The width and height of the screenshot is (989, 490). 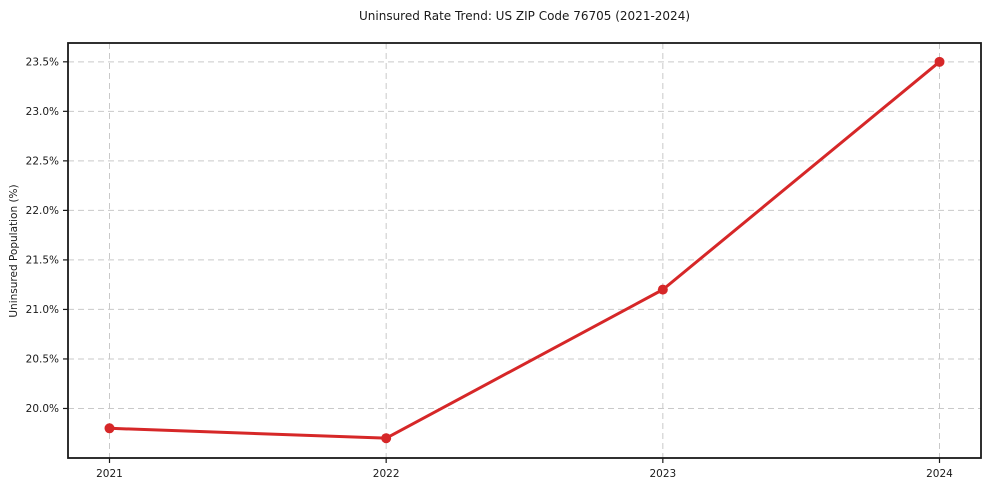 What do you see at coordinates (42, 211) in the screenshot?
I see `y-tick-label: 22.0%` at bounding box center [42, 211].